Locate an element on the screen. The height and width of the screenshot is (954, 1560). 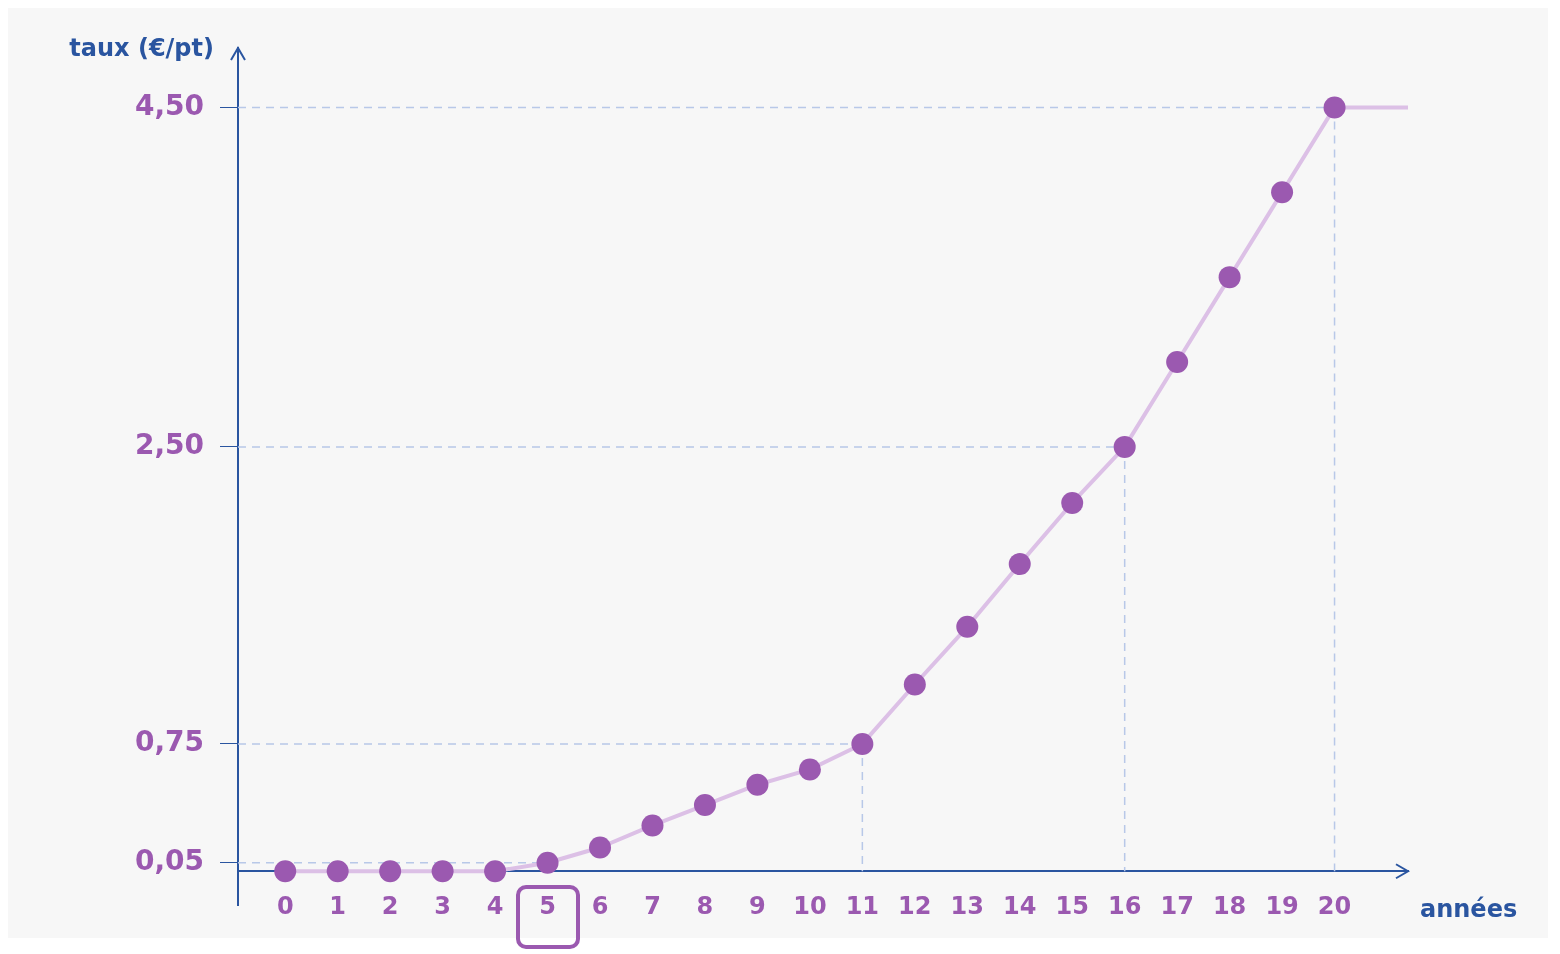
x-tick-label: 20 is located at coordinates (1334, 905).